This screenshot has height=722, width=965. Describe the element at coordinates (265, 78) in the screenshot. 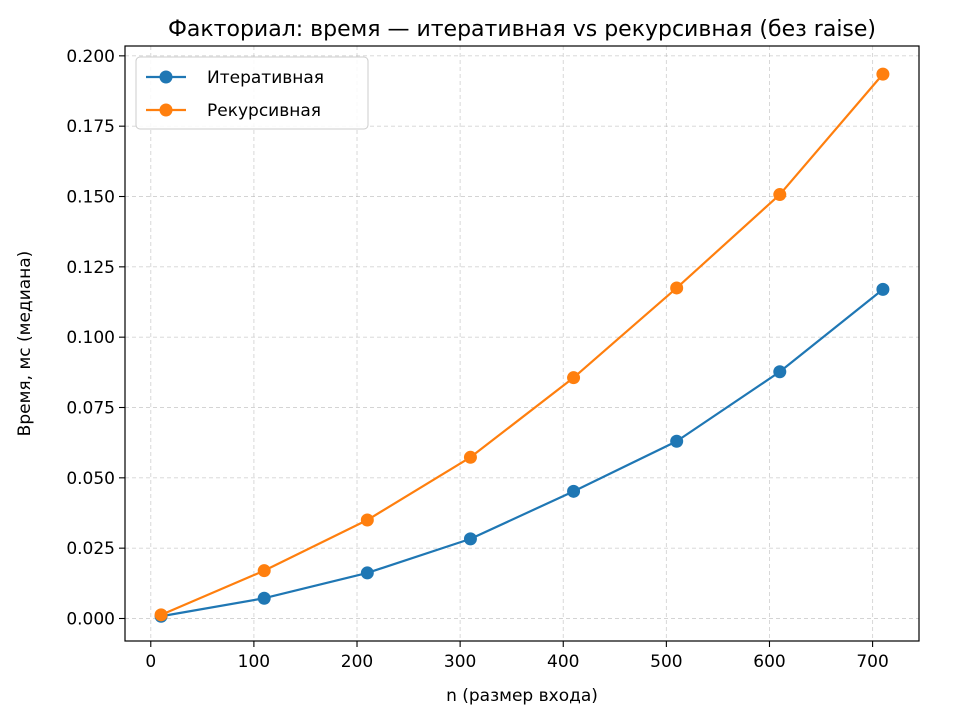

I see `legend-label: Итеративная` at that location.